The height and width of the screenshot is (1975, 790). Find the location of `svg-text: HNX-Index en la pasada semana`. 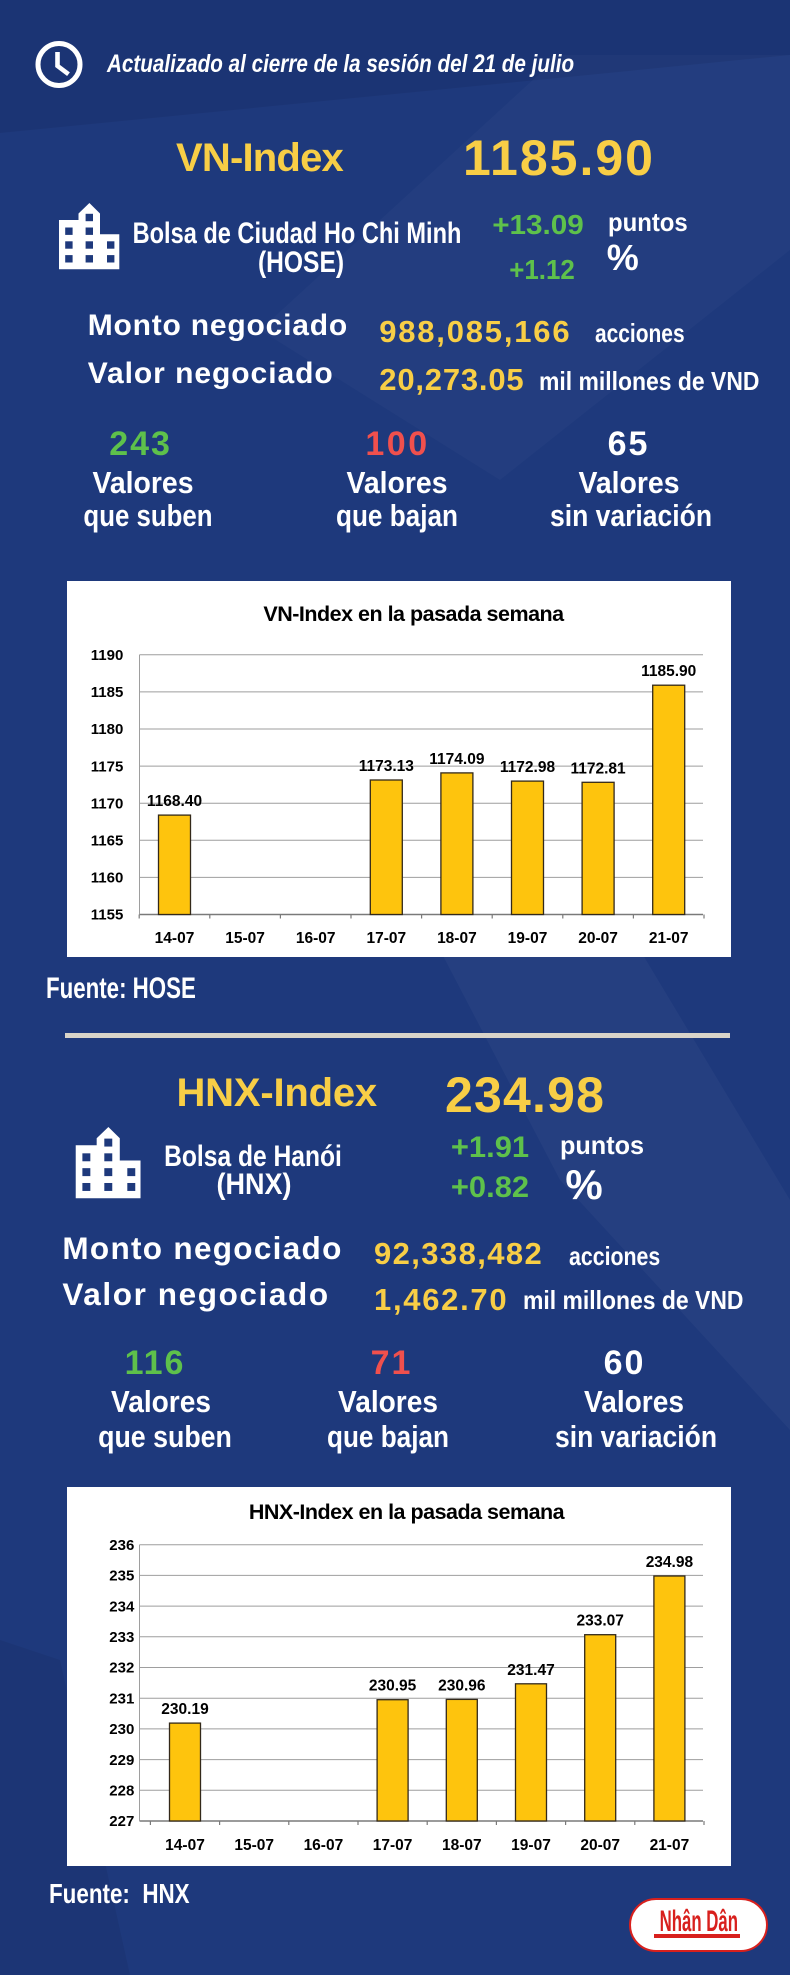

svg-text: HNX-Index en la pasada semana is located at coordinates (406, 1512).